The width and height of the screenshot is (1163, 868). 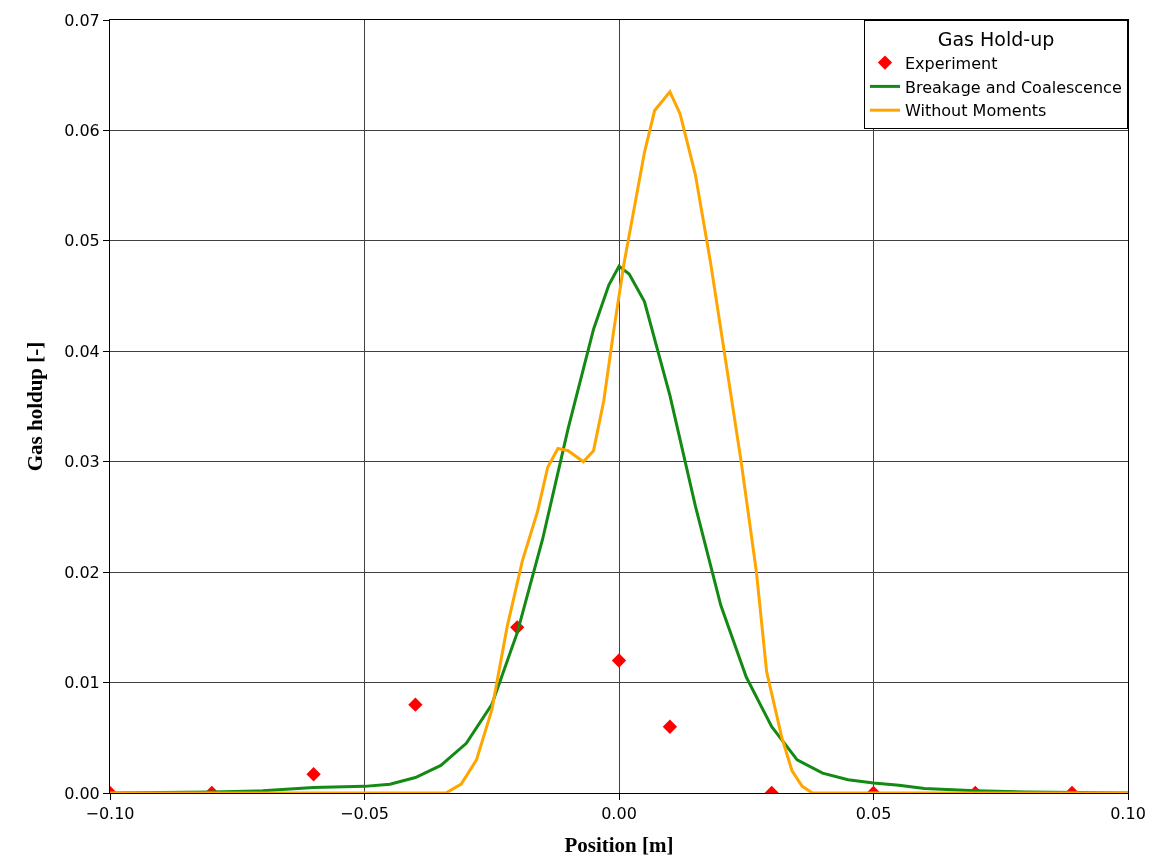 I want to click on y-tick-label: 0.06, so click(x=82, y=131).